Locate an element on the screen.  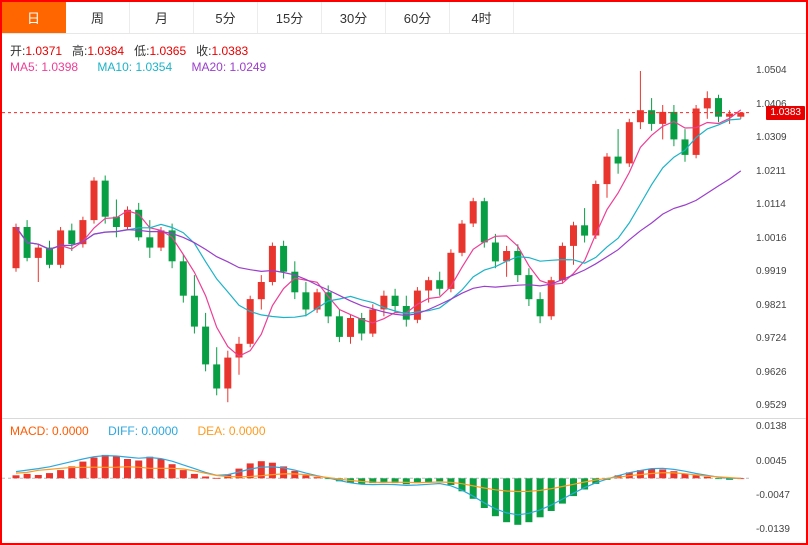
price-axis-label: 1.0016 is located at coordinates (771, 238).